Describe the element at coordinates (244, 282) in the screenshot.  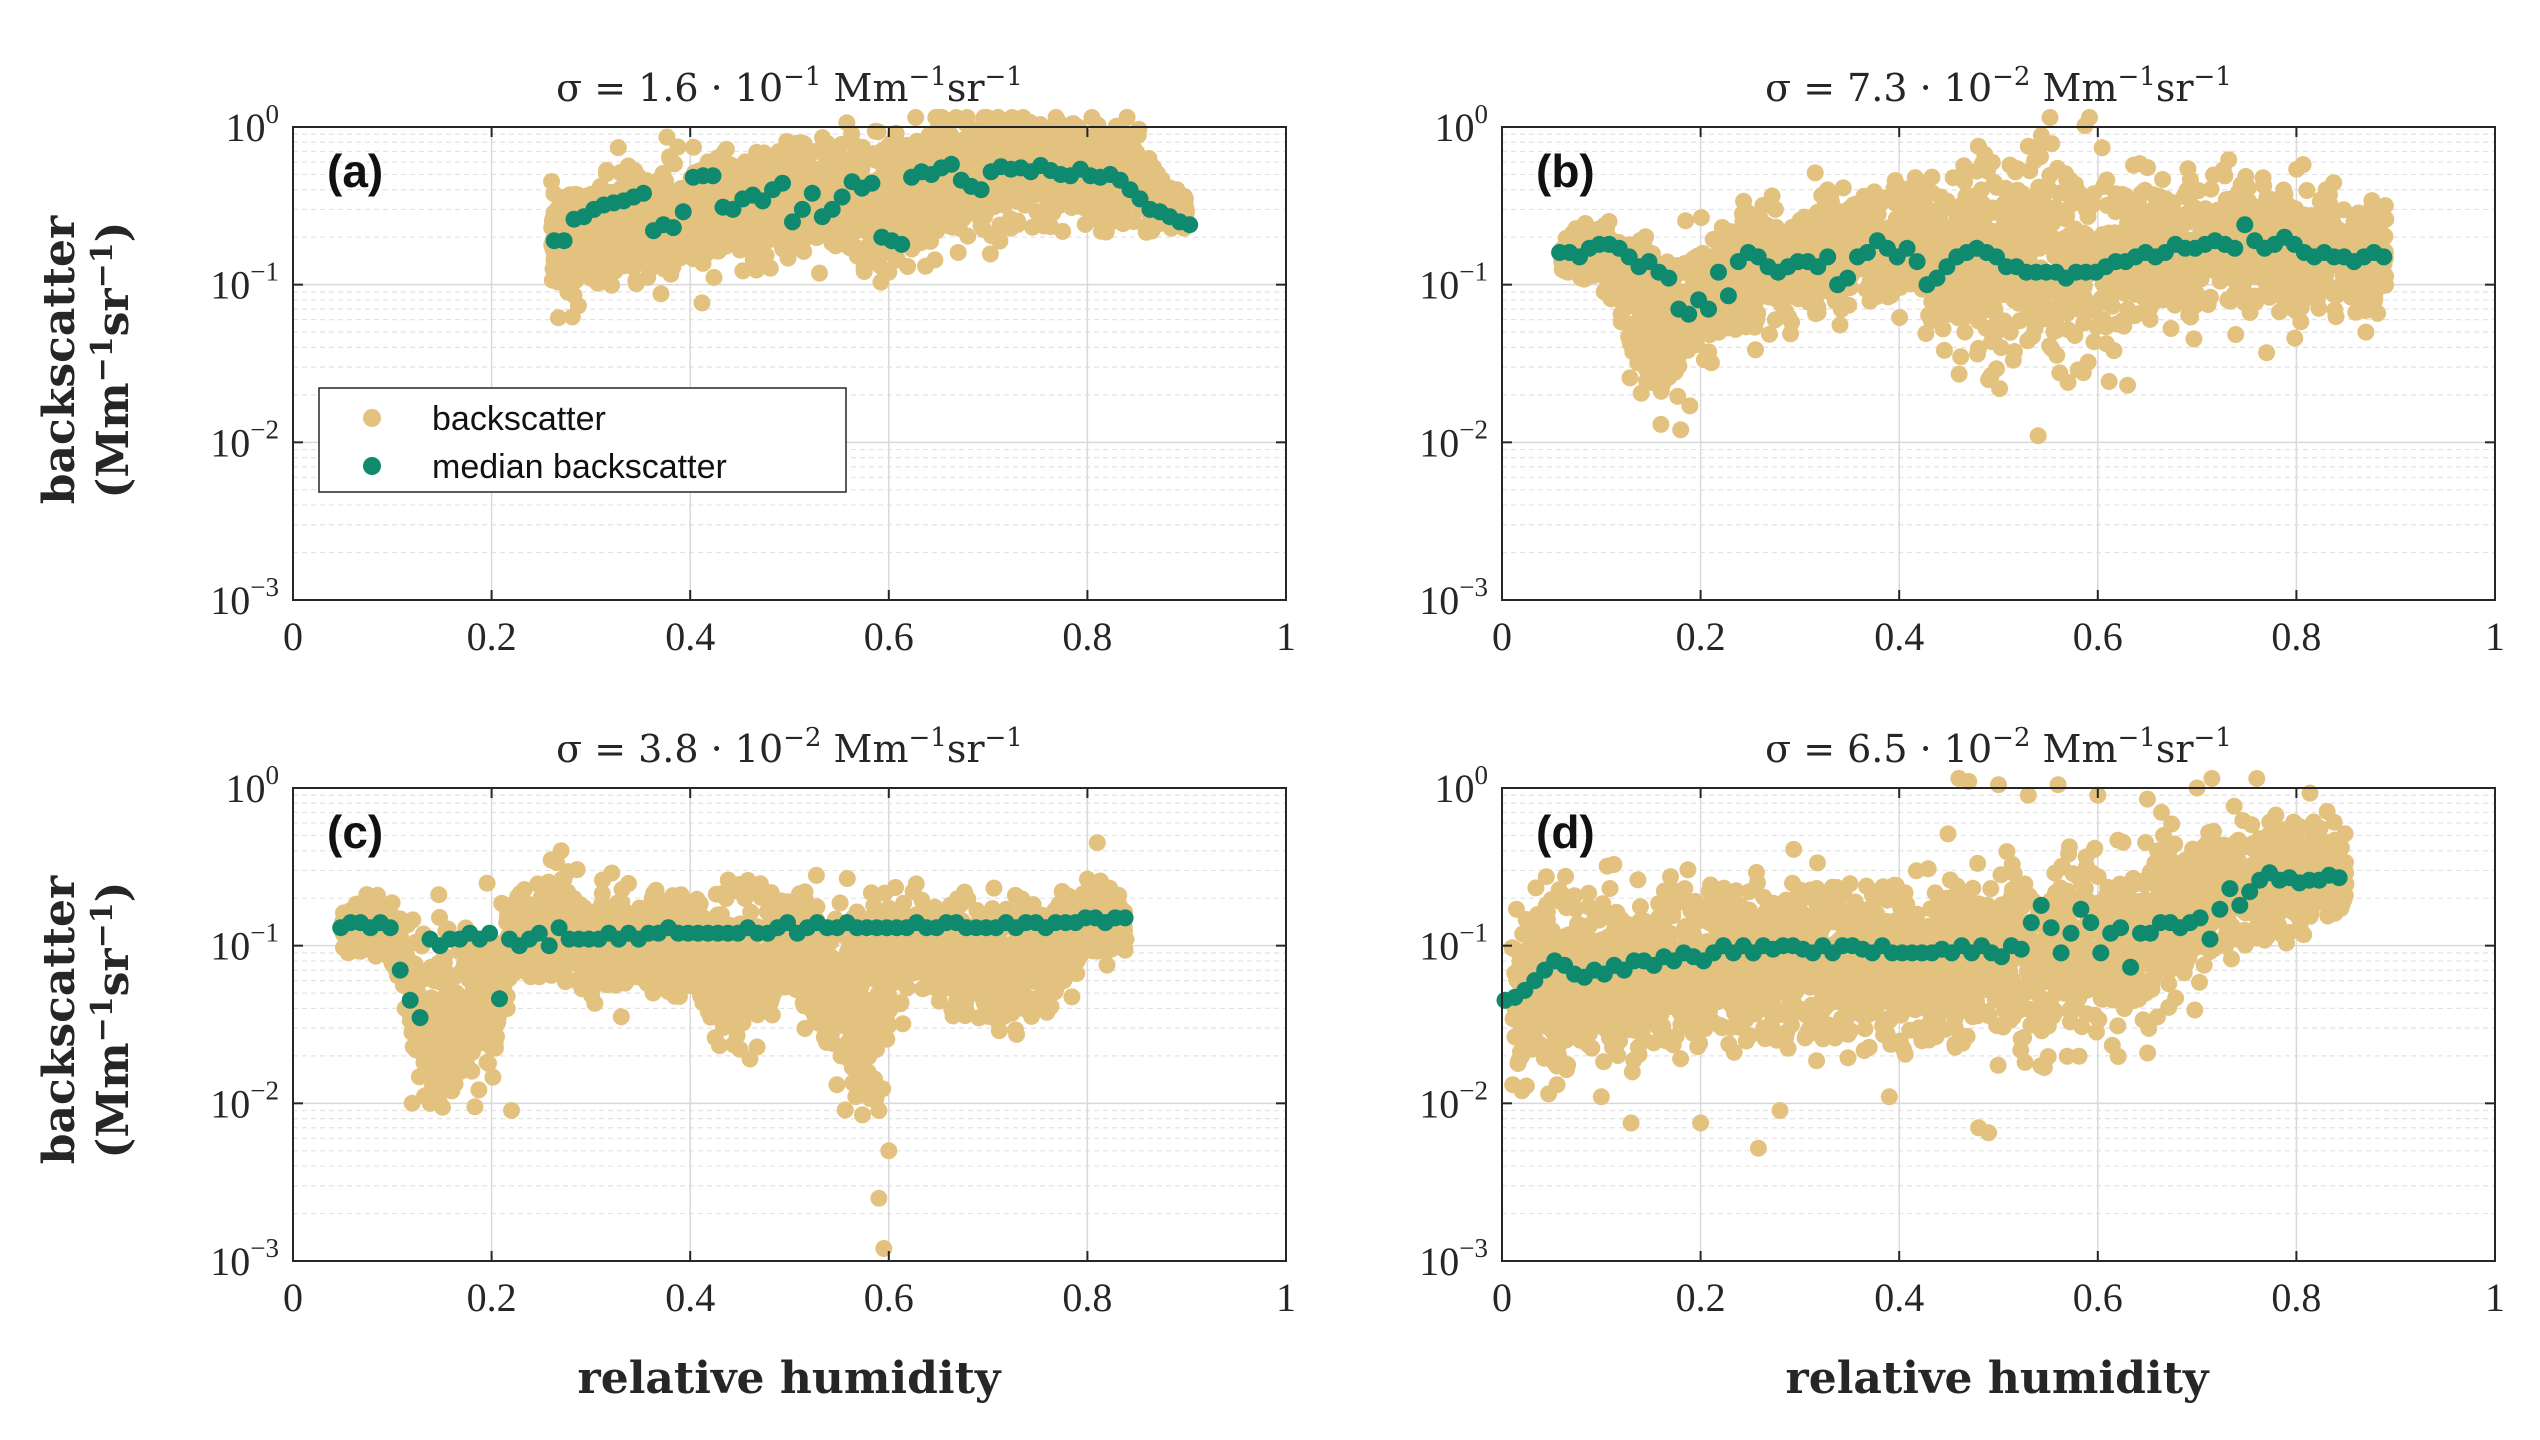
I see `y-tick-label: 10⁻¹` at that location.